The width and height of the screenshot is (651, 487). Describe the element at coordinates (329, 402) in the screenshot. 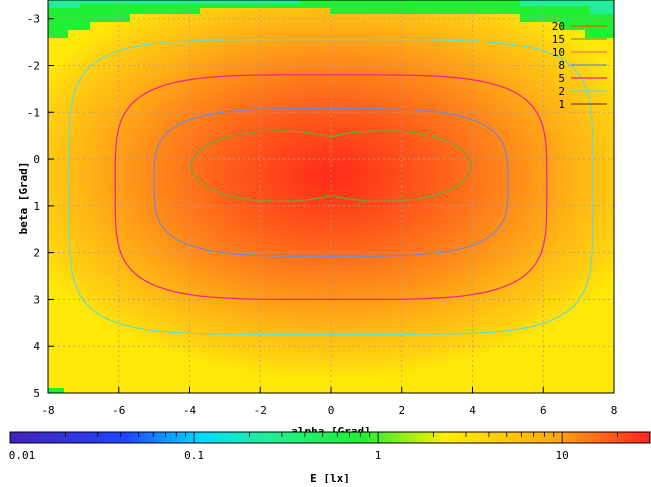

I see `x-axis-ticks: -8 -6 -4 -2 0 2 4 6 8` at that location.